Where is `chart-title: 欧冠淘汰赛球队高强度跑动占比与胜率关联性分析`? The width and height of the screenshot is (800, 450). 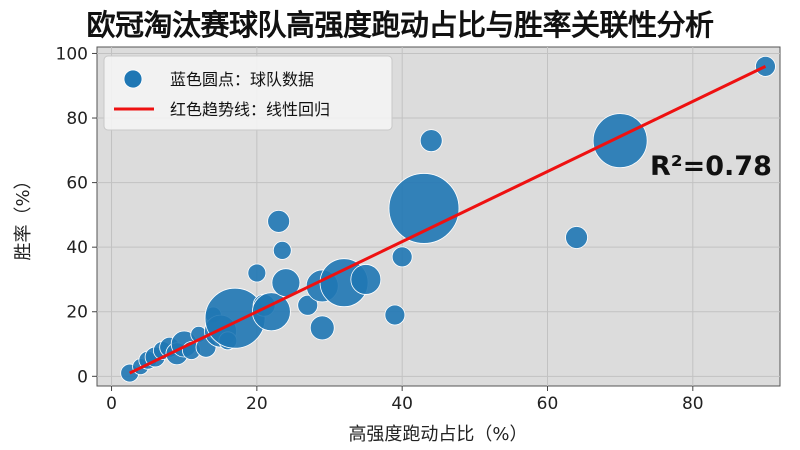
chart-title: 欧冠淘汰赛球队高强度跑动占比与胜率关联性分析 is located at coordinates (400, 25).